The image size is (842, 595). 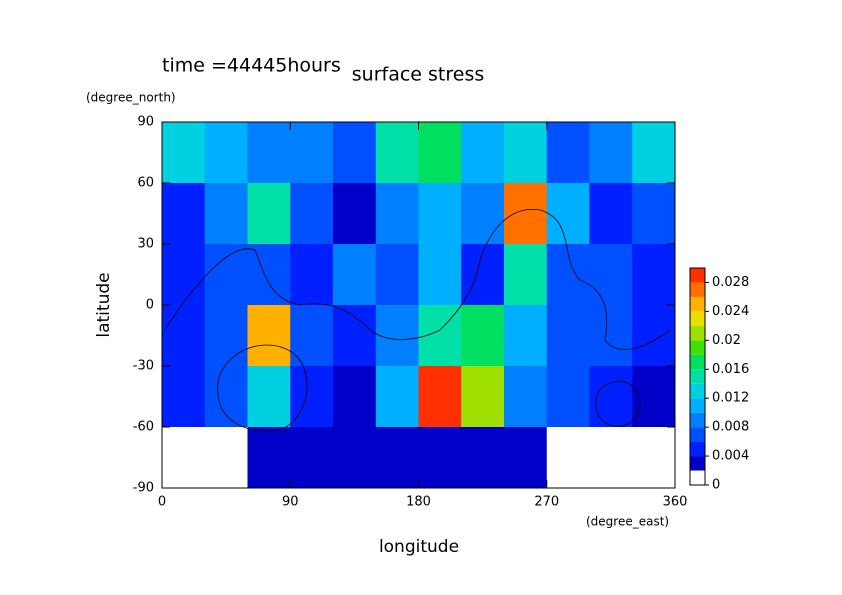 What do you see at coordinates (251, 66) in the screenshot?
I see `subtitle: time =44445hours` at bounding box center [251, 66].